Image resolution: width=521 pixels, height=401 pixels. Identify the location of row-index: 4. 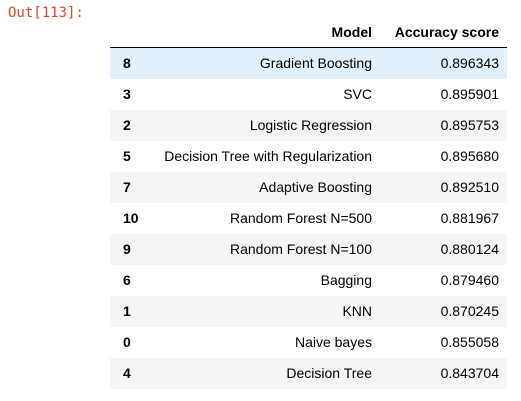
(127, 373).